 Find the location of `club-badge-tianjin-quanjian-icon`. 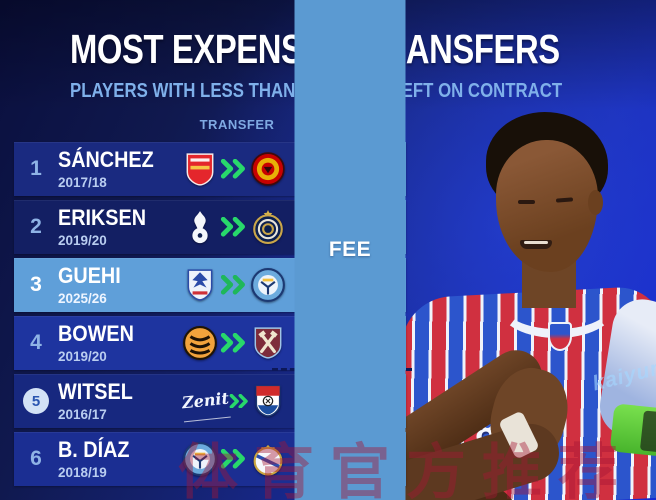

club-badge-tianjin-quanjian-icon is located at coordinates (268, 401).